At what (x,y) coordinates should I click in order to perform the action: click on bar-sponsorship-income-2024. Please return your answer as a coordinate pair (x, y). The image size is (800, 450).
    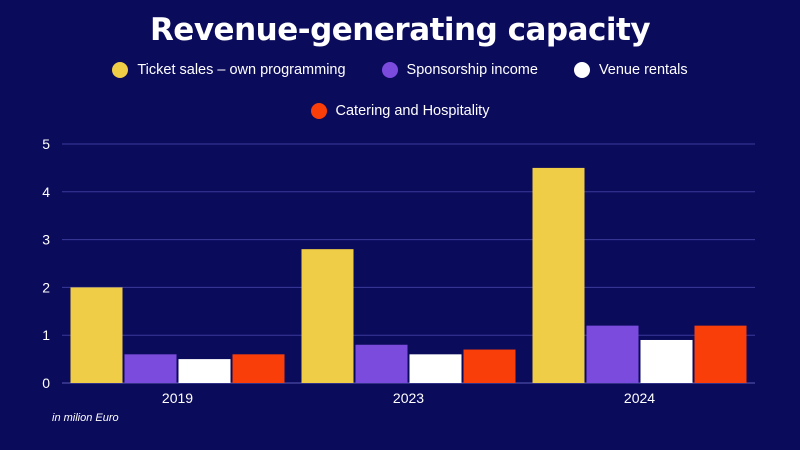
    Looking at the image, I should click on (612, 354).